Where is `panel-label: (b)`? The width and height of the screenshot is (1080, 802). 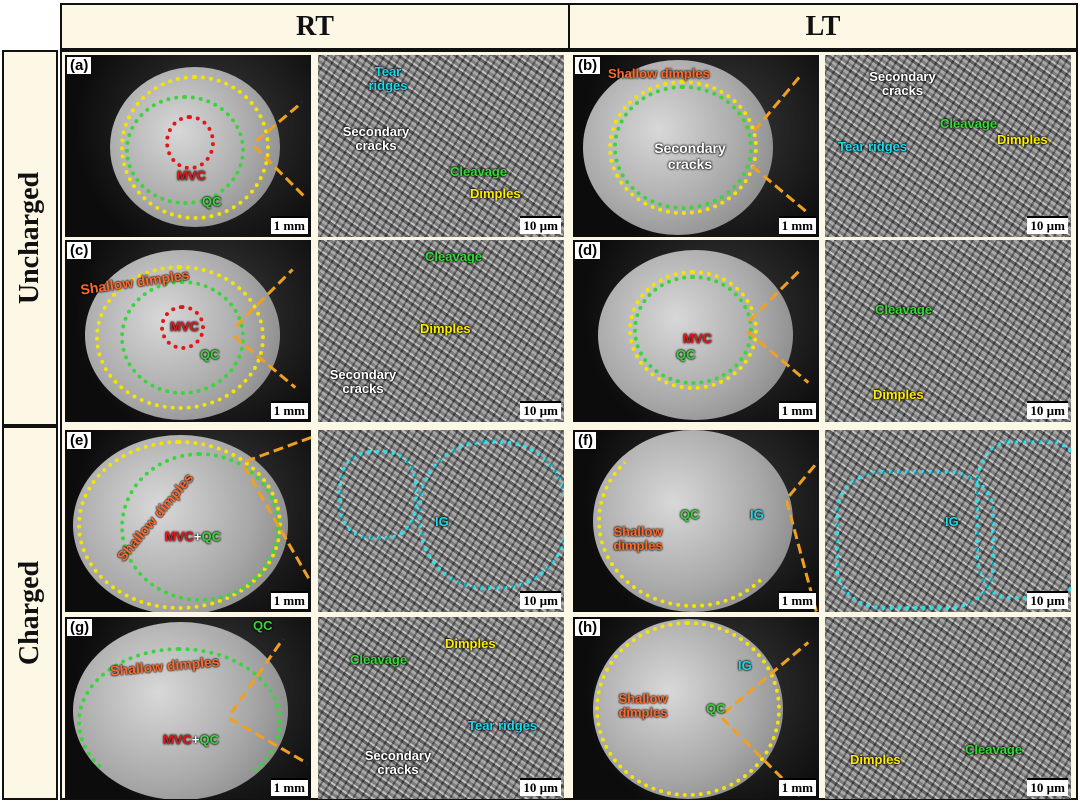 panel-label: (b) is located at coordinates (588, 65).